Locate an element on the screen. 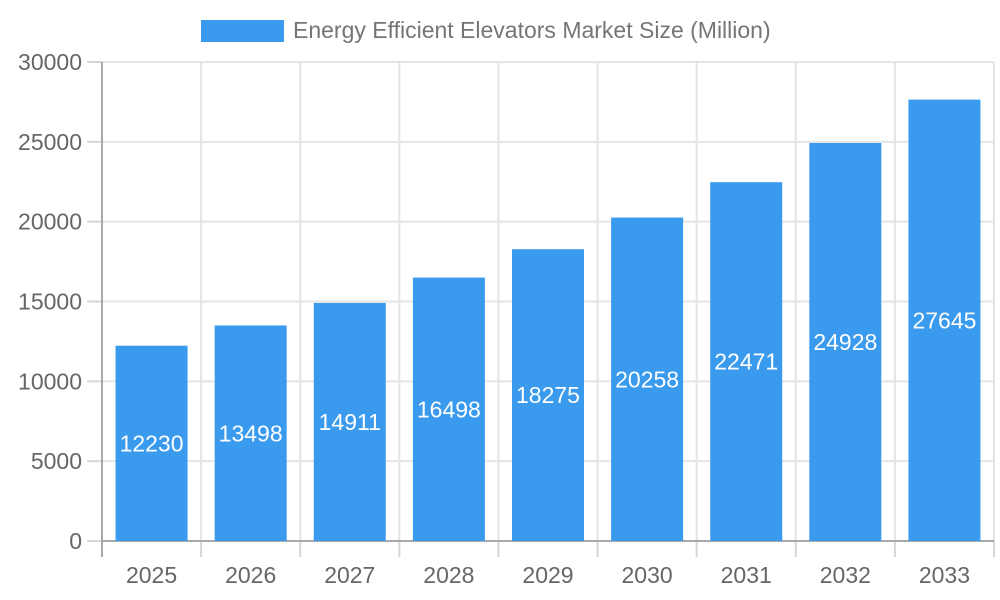 The image size is (1000, 600). bar-value-label: 27645 is located at coordinates (944, 320).